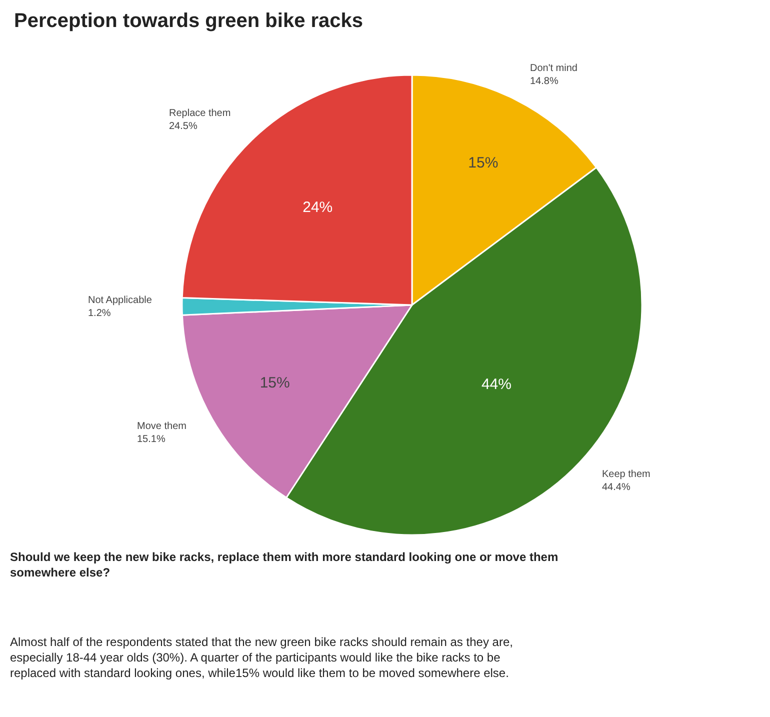  Describe the element at coordinates (200, 113) in the screenshot. I see `slice-label: Replace them` at that location.